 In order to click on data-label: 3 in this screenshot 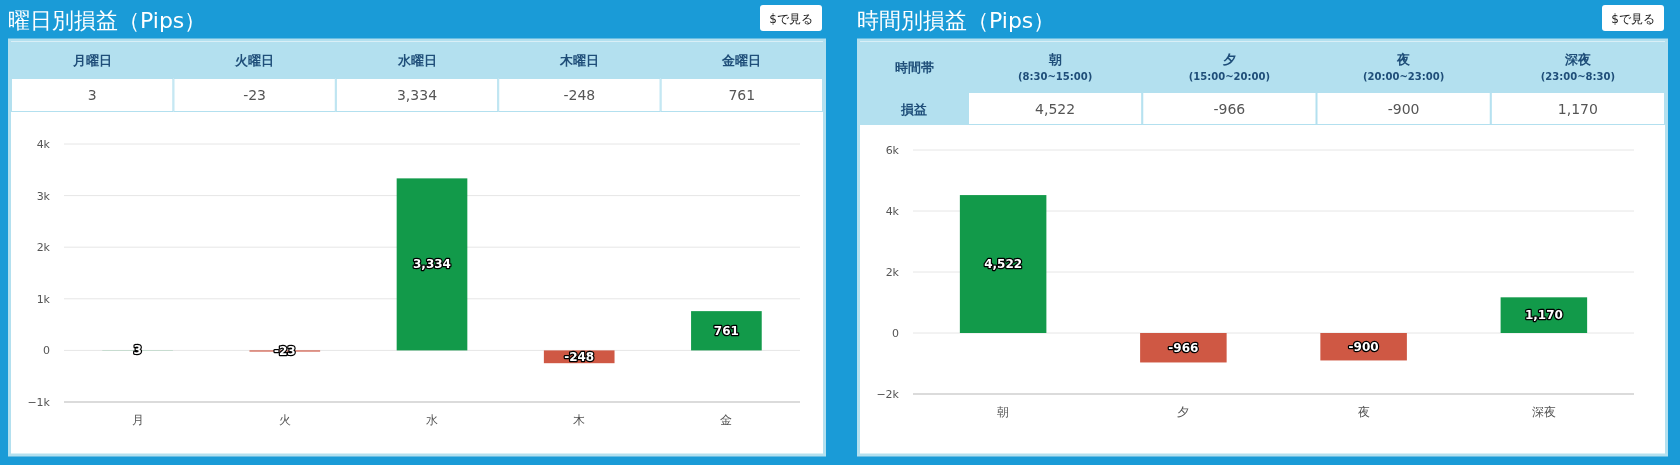, I will do `click(92, 95)`.